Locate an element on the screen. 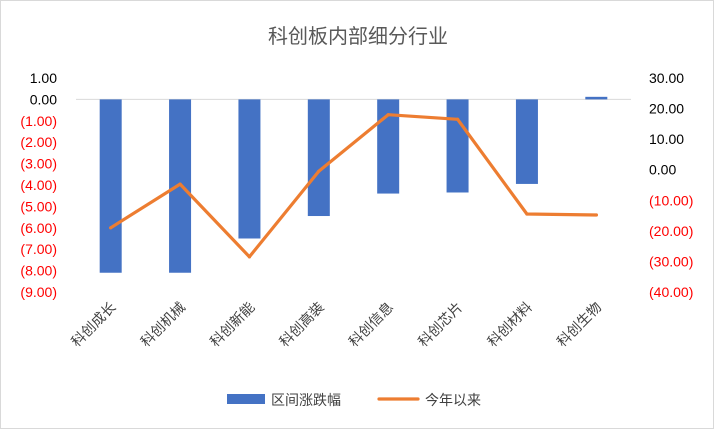 Image resolution: width=714 pixels, height=429 pixels. left-tick-label: (7.00) is located at coordinates (38, 249).